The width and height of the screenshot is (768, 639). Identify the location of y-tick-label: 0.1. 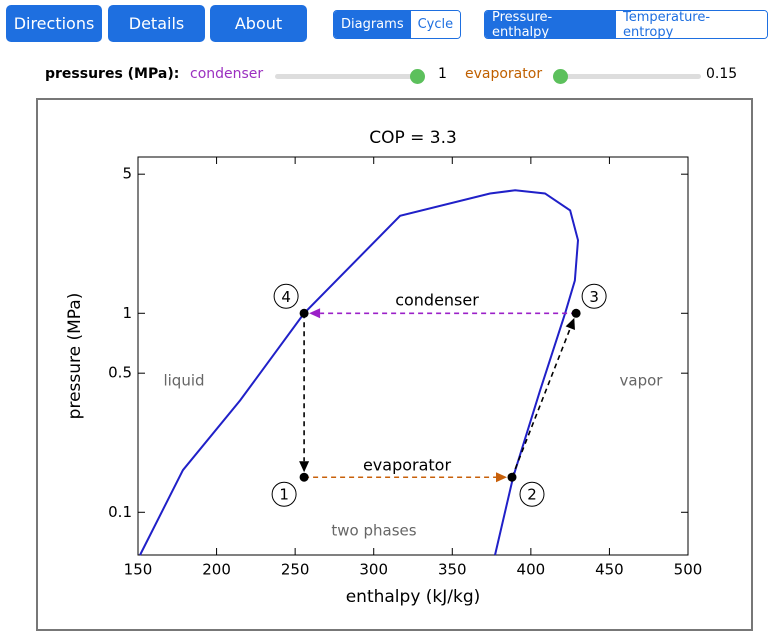
(120, 512).